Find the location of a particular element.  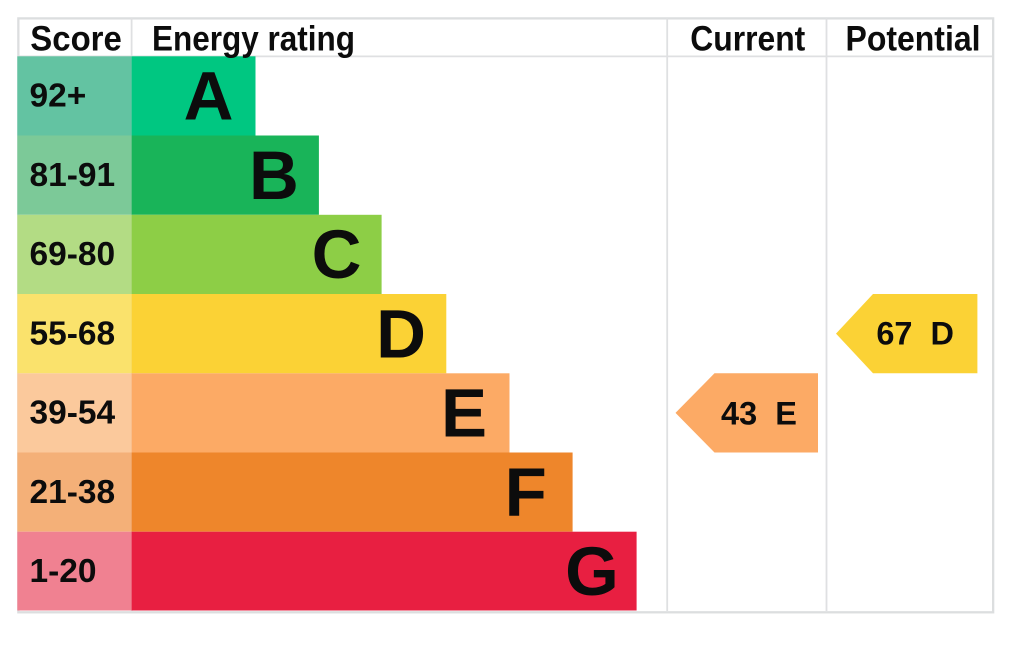

svg-text: 43 E is located at coordinates (759, 413).